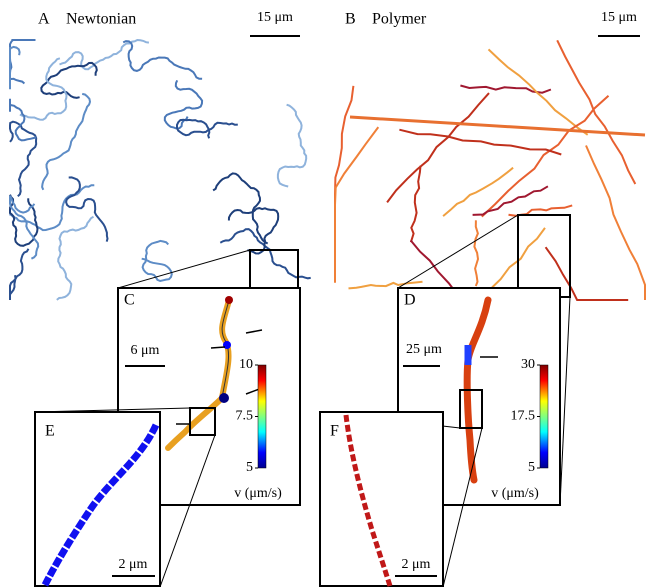 The width and height of the screenshot is (648, 587). Describe the element at coordinates (410, 300) in the screenshot. I see `panel-label: D` at that location.